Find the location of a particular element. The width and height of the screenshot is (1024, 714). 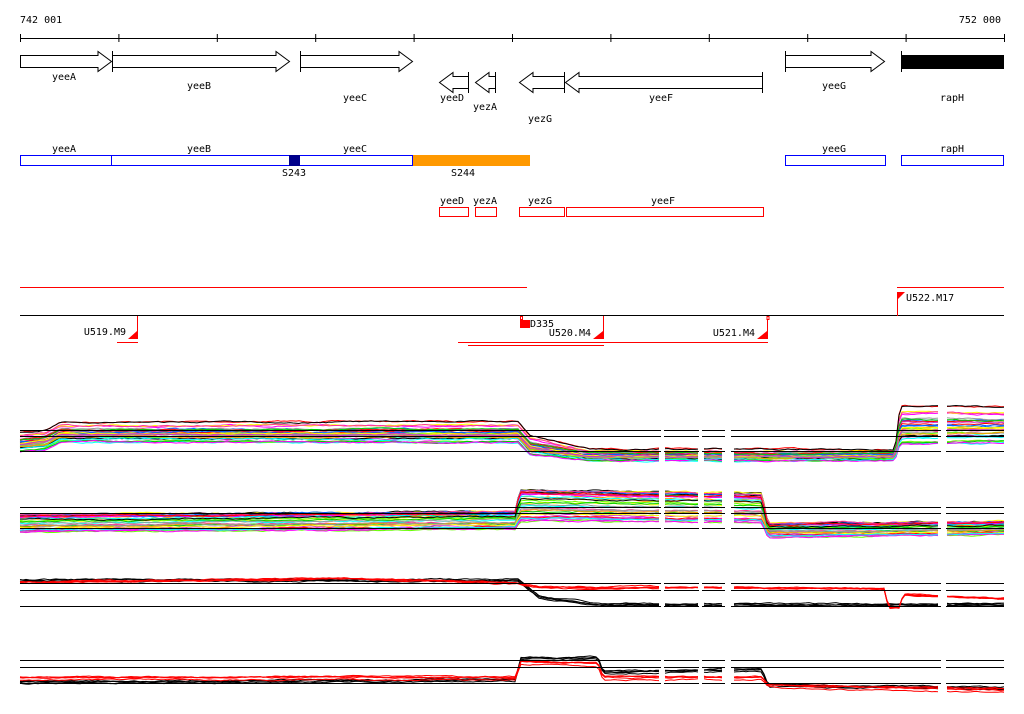

gene-yeeB: yeeB is located at coordinates (201, 71).